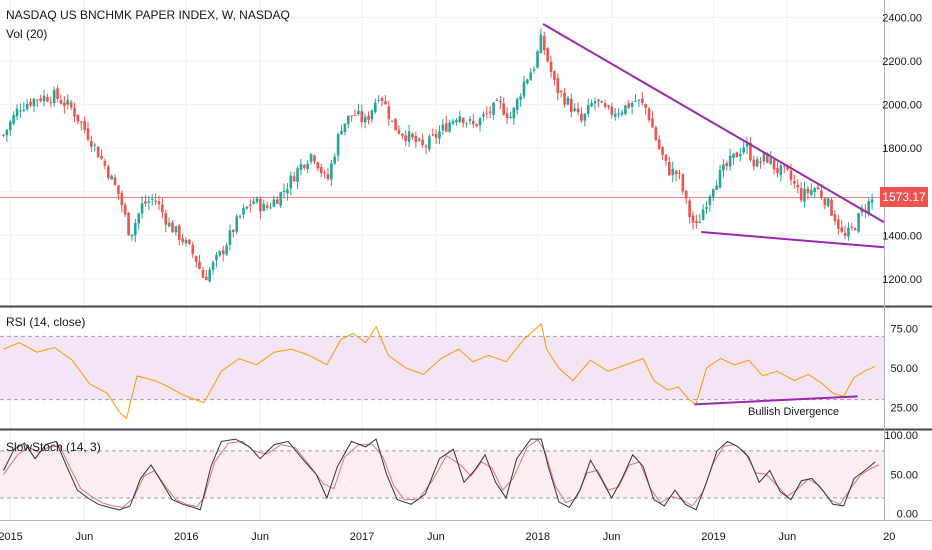 The height and width of the screenshot is (550, 932). What do you see at coordinates (902, 106) in the screenshot?
I see `price-y-tick-label: 2000.00` at bounding box center [902, 106].